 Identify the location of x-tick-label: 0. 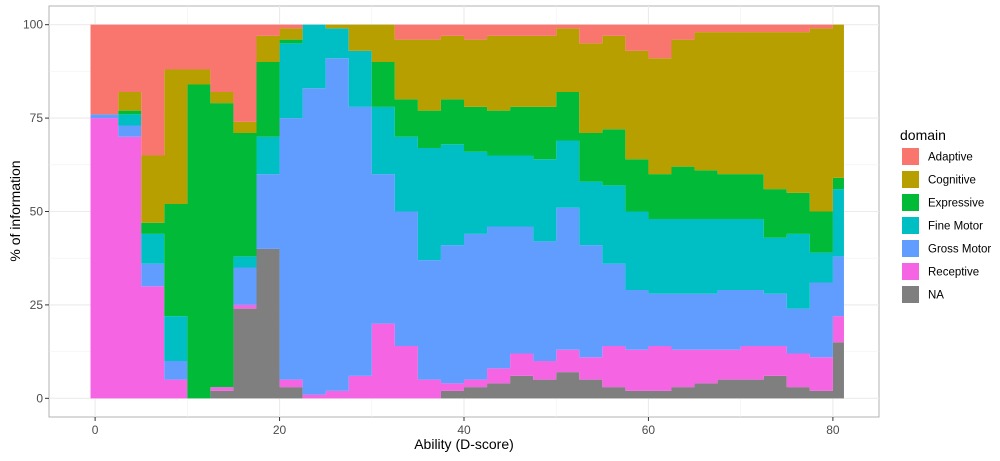
(95, 430).